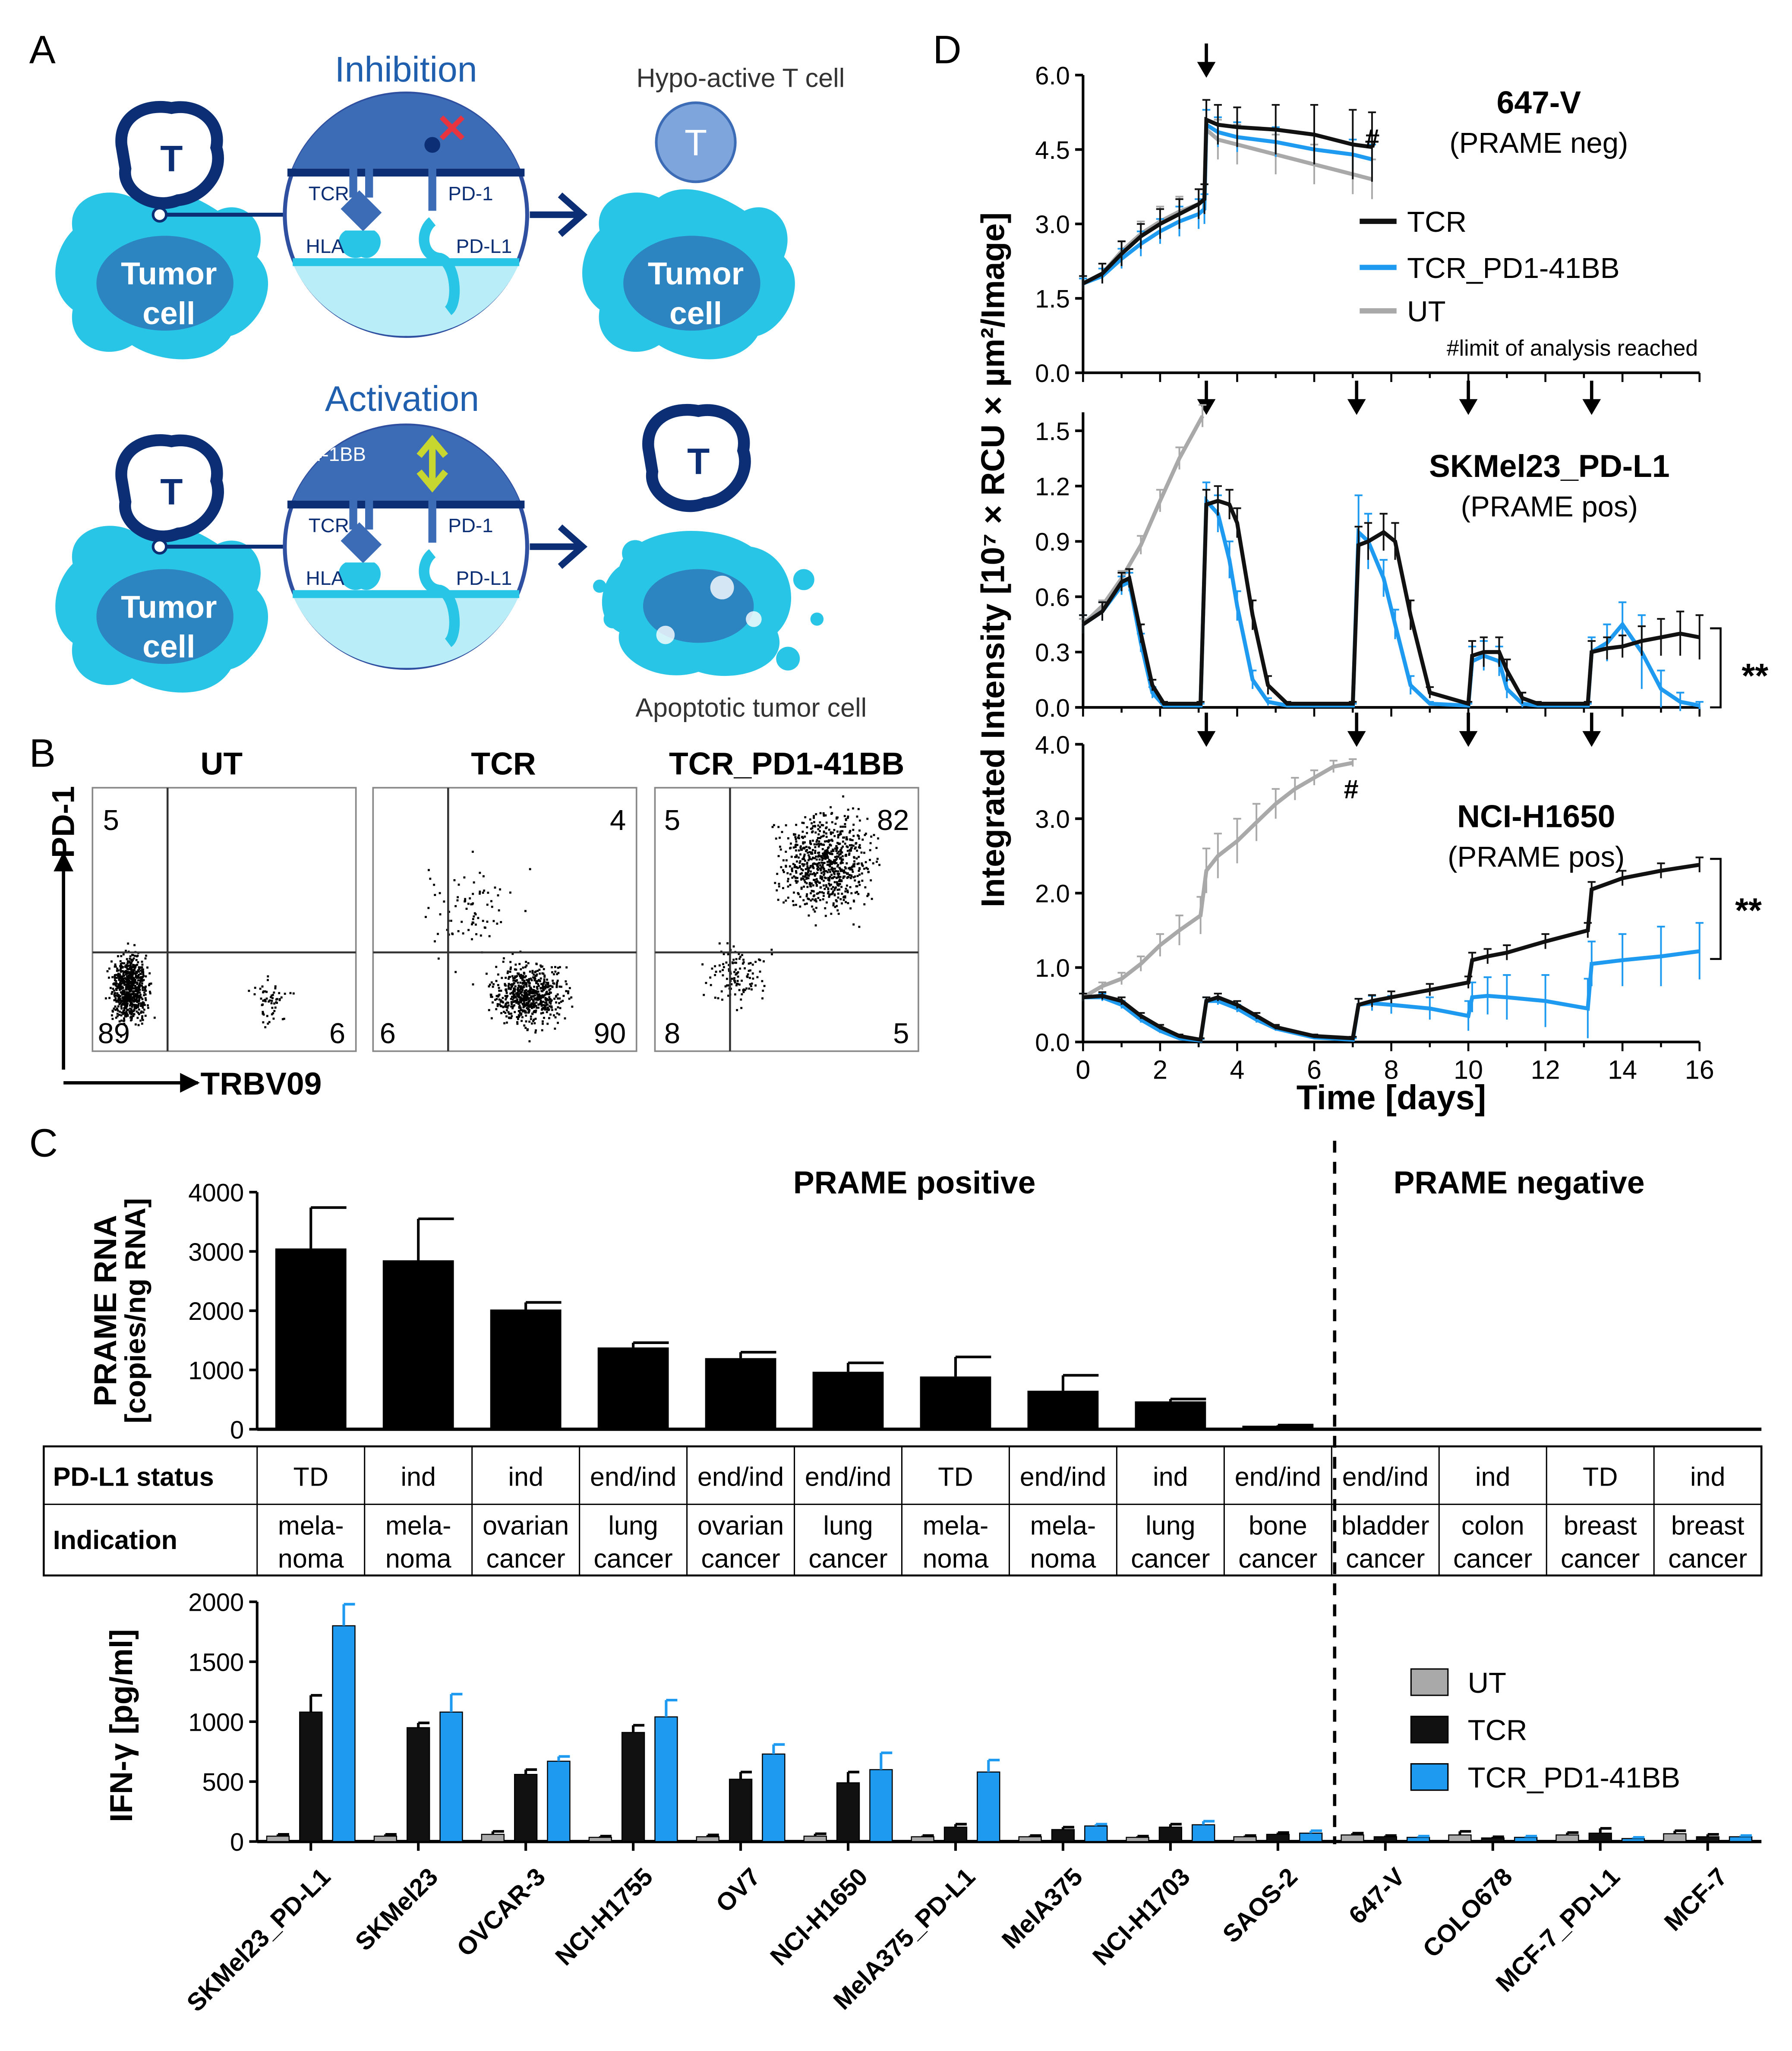  What do you see at coordinates (903, 1511) in the screenshot?
I see `table-border` at bounding box center [903, 1511].